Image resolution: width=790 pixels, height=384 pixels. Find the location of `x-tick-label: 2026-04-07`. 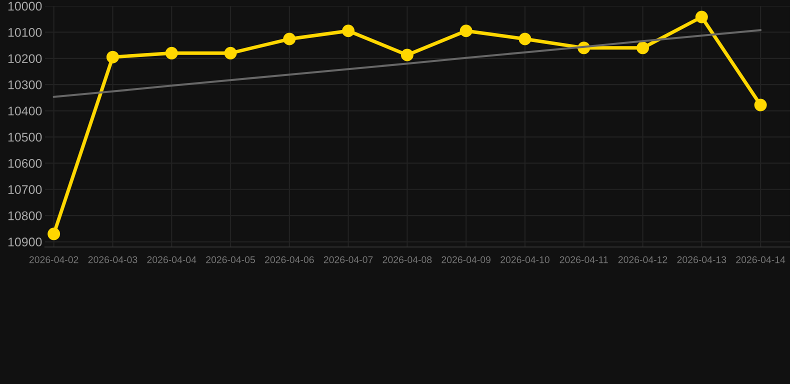

x-tick-label: 2026-04-07 is located at coordinates (348, 260).